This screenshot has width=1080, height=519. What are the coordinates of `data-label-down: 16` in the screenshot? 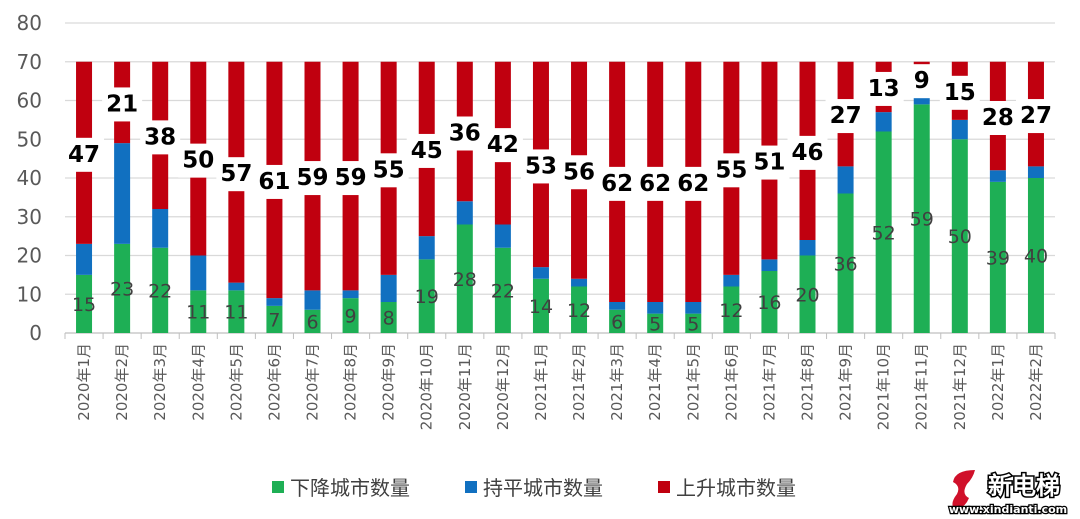 It's located at (769, 303).